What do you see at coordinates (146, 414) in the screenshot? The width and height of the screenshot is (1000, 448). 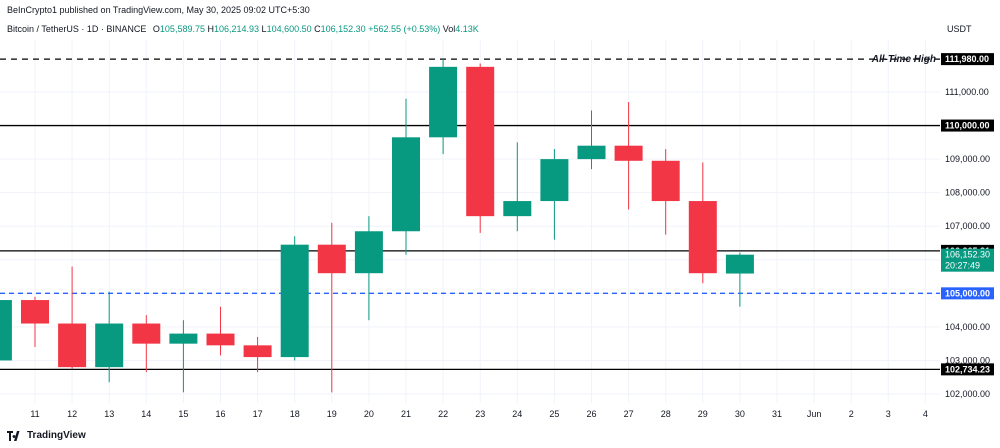 I see `x-tick-label: 14` at bounding box center [146, 414].